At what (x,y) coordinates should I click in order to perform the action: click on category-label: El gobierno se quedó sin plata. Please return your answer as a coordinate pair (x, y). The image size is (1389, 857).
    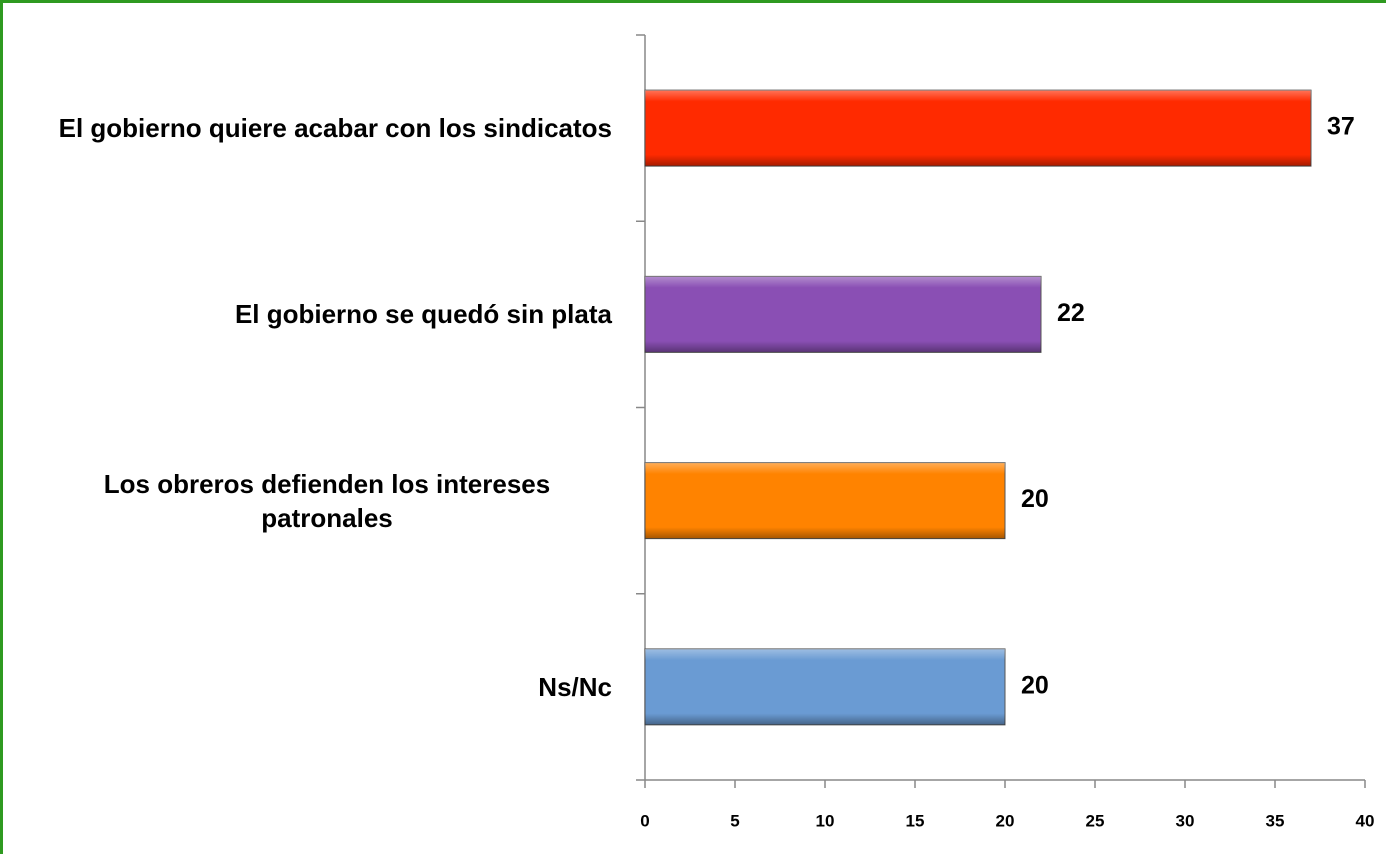
    Looking at the image, I should click on (423, 314).